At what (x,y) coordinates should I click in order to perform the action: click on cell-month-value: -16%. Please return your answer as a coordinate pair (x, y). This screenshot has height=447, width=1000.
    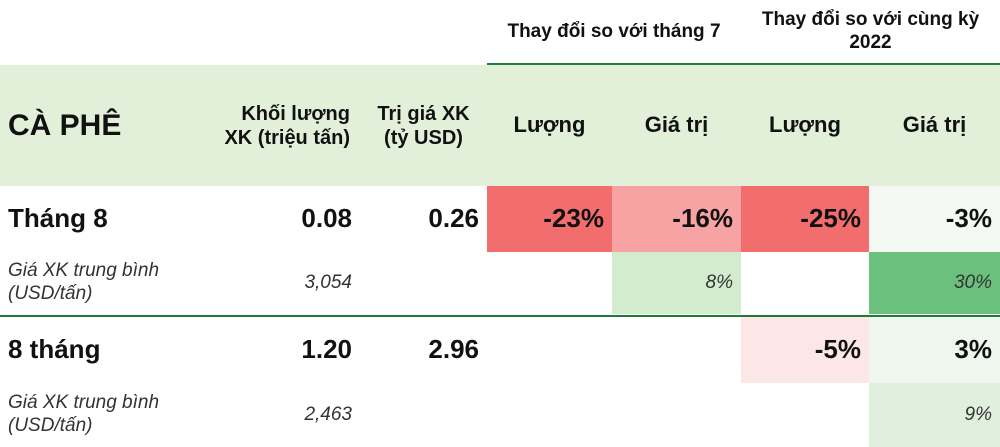
    Looking at the image, I should click on (676, 219).